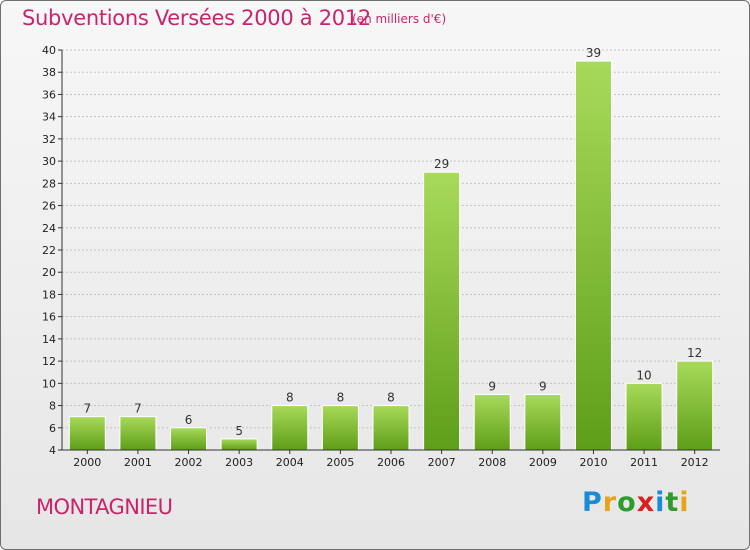 This screenshot has height=550, width=750. What do you see at coordinates (189, 462) in the screenshot?
I see `x-tick-label: 2002` at bounding box center [189, 462].